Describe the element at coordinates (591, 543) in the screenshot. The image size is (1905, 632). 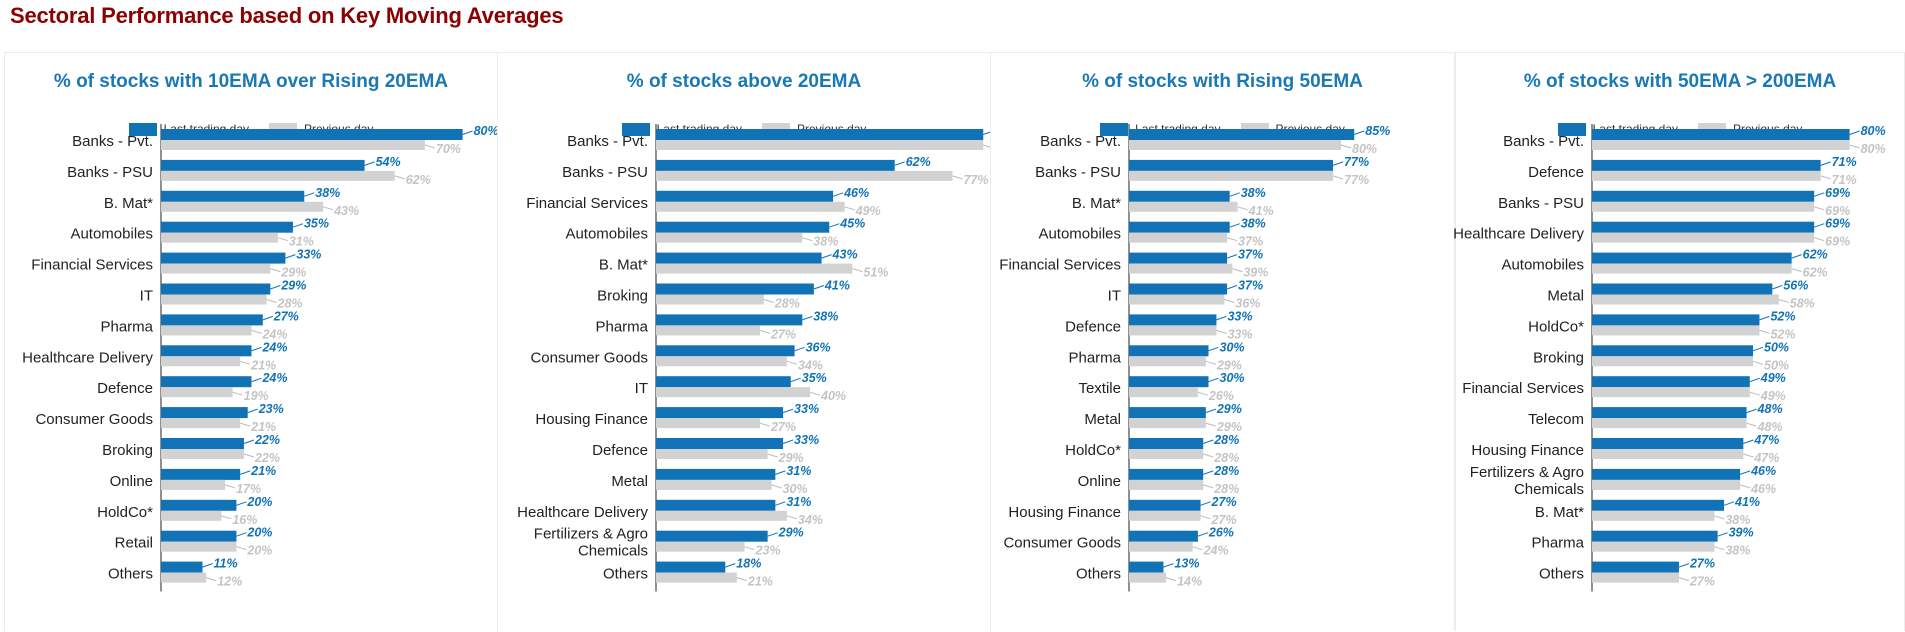
I see `category-label: Fertilizers & Agro Chemicals` at that location.